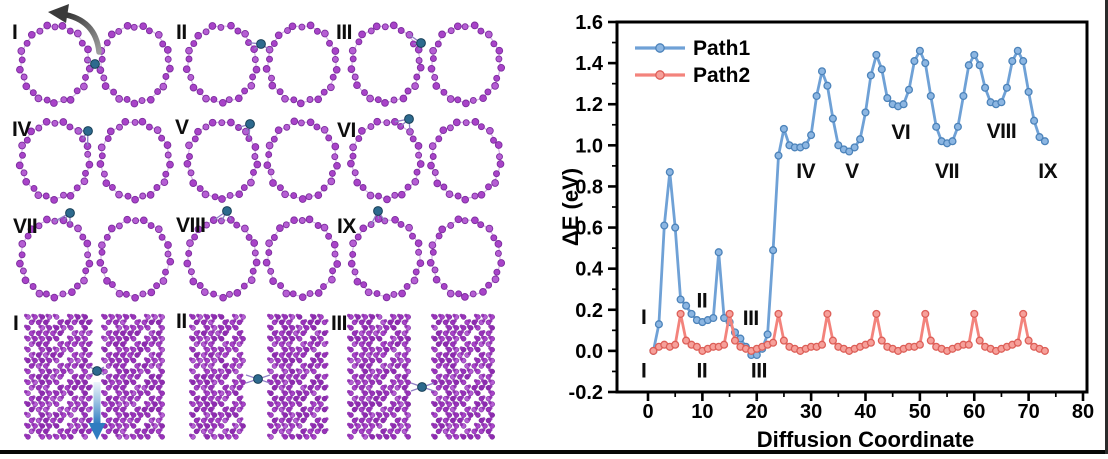  I want to click on ring-panel-VI, so click(426, 159).